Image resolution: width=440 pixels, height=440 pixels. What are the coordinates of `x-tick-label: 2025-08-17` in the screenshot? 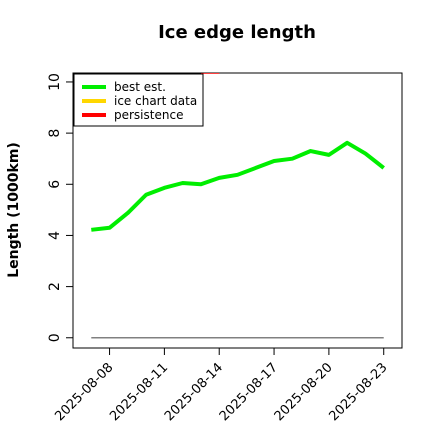 It's located at (249, 392).